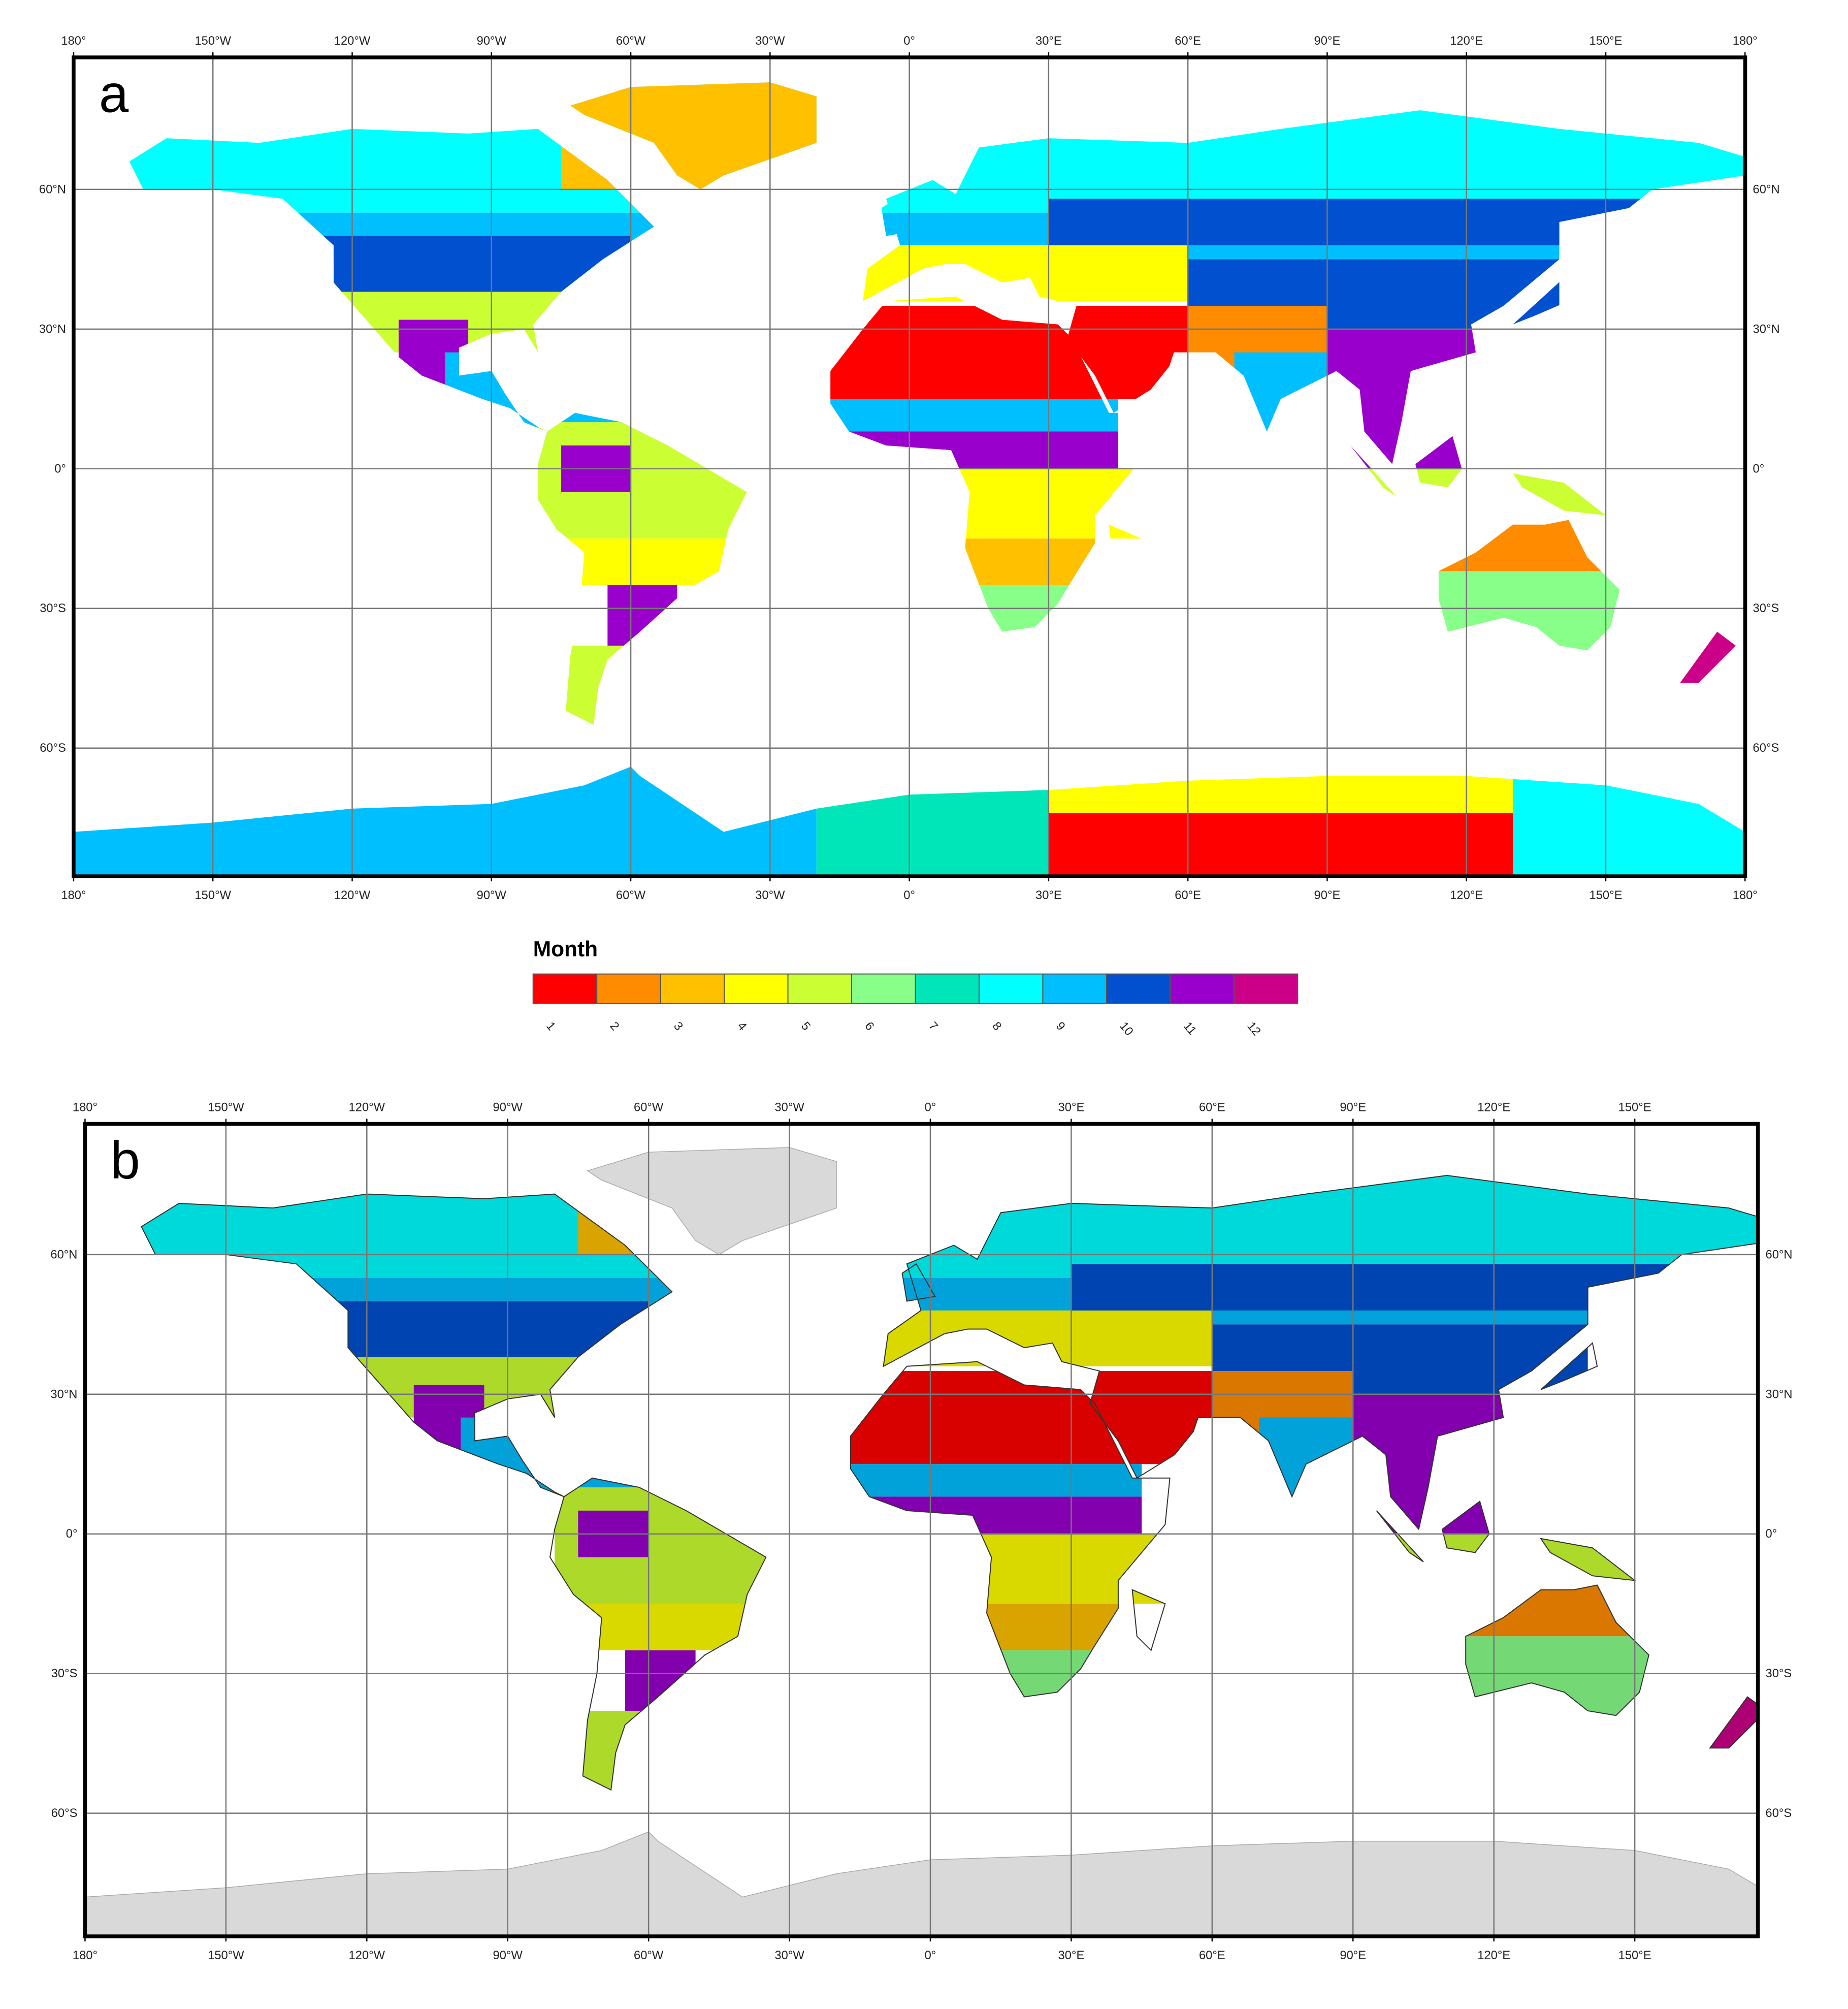  I want to click on left-lat-label: 60°N, so click(63, 1254).